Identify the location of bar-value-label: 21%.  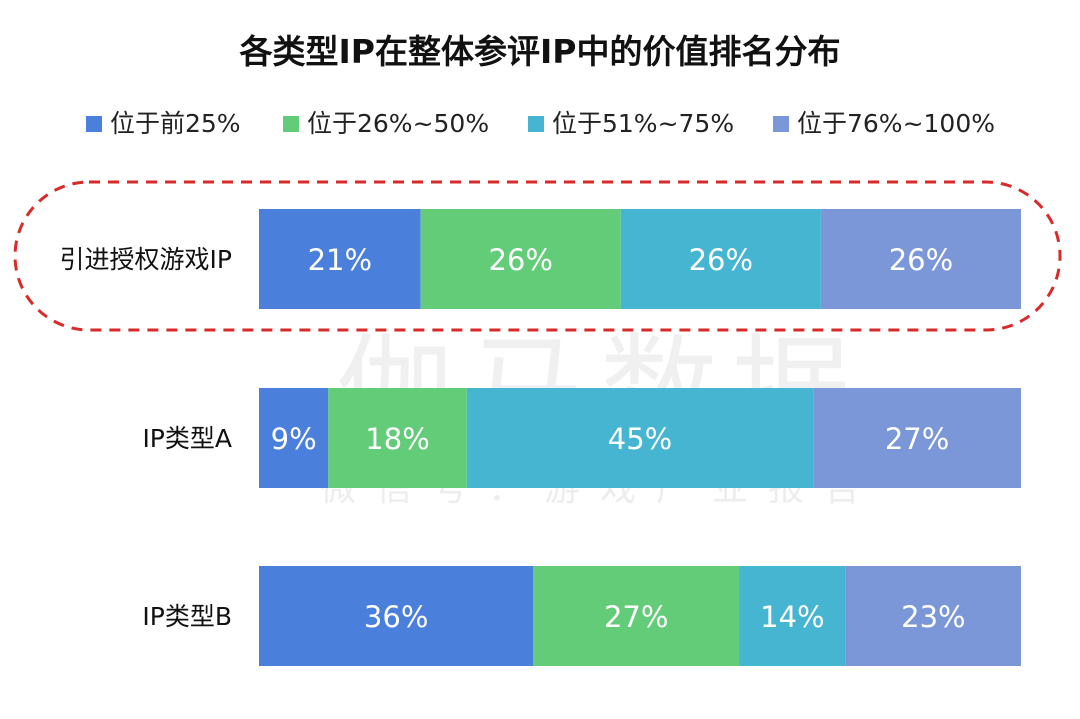
(340, 260).